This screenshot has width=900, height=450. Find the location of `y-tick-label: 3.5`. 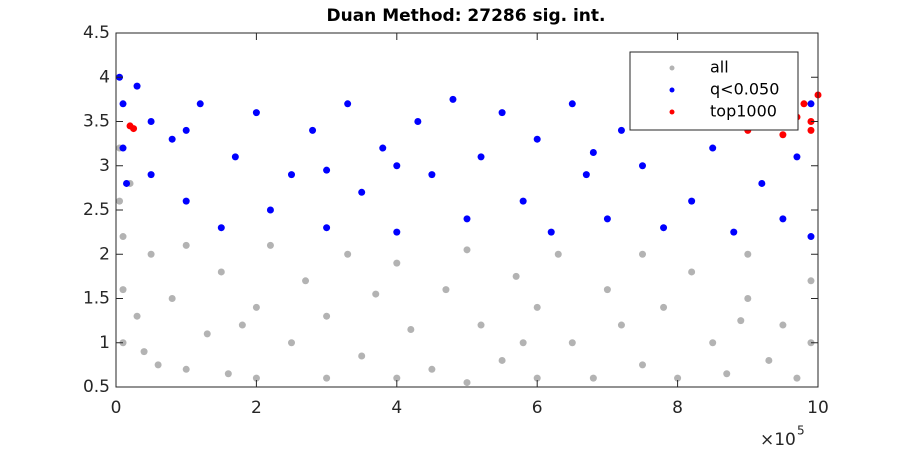

y-tick-label: 3.5 is located at coordinates (96, 122).